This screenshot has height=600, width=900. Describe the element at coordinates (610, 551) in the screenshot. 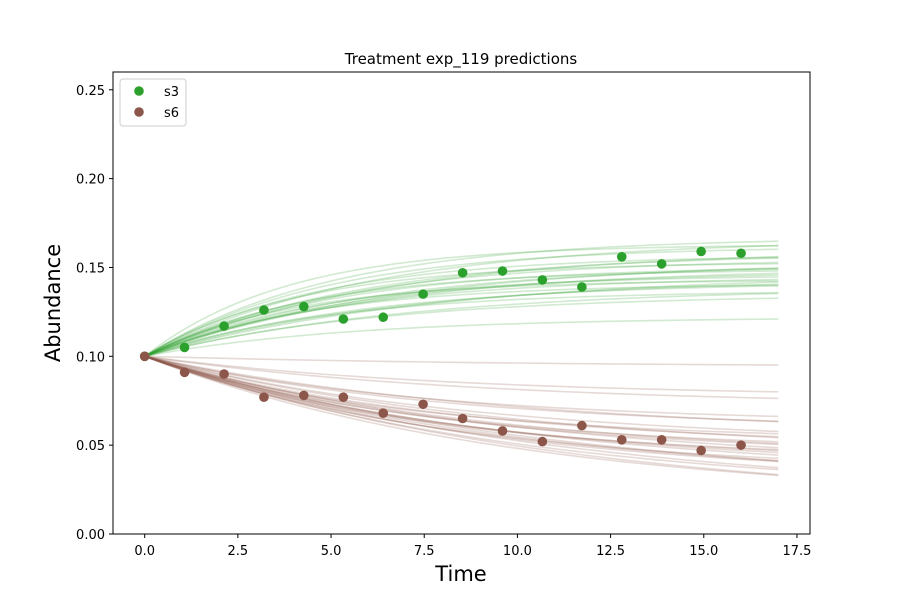

I see `x-tick-label: 12.5` at that location.